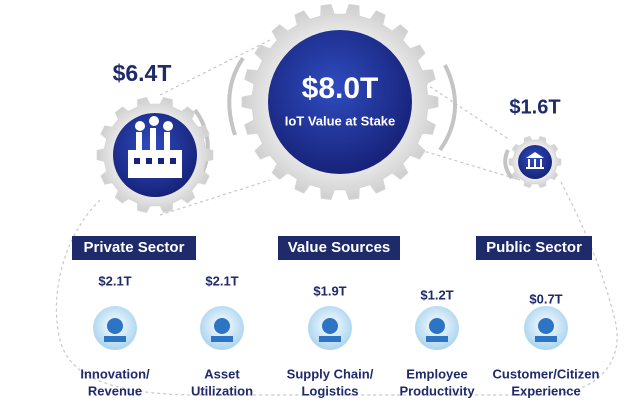 The height and width of the screenshot is (414, 643). What do you see at coordinates (115, 373) in the screenshot?
I see `item-label: Innovation/` at bounding box center [115, 373].